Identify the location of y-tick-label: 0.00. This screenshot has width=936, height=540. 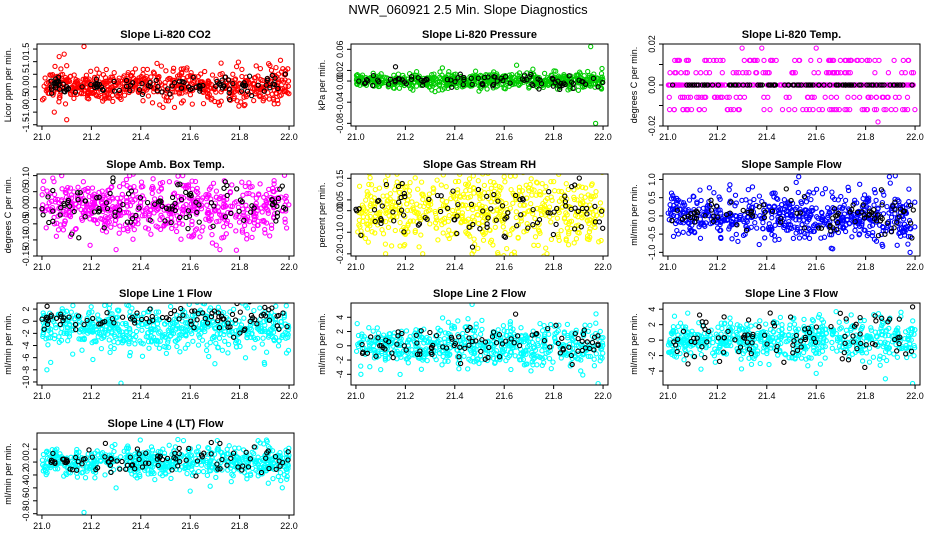
(652, 85).